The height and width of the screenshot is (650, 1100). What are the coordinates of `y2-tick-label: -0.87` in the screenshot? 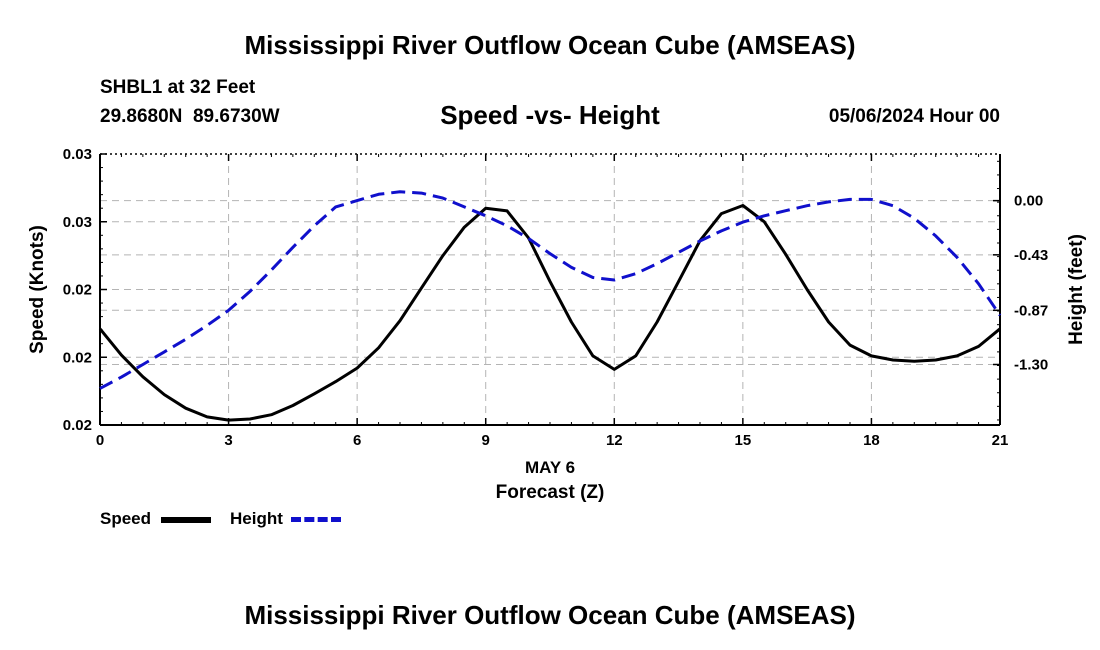 It's located at (1031, 310).